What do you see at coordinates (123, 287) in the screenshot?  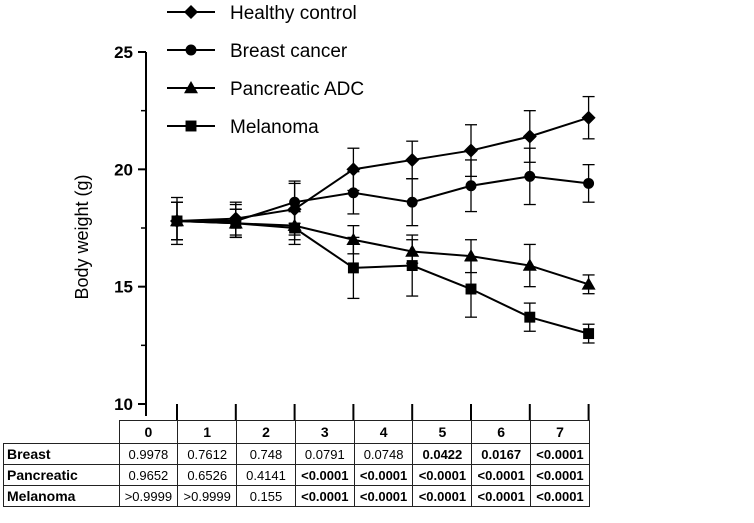 I see `y-tick-label: 15` at bounding box center [123, 287].